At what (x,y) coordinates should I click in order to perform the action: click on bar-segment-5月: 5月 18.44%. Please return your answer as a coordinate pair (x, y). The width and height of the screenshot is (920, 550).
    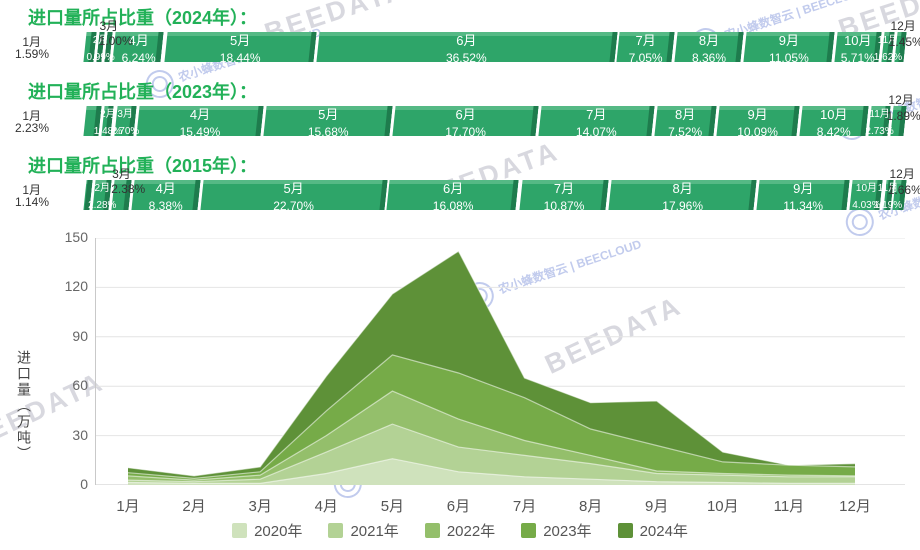
    Looking at the image, I should click on (240, 48).